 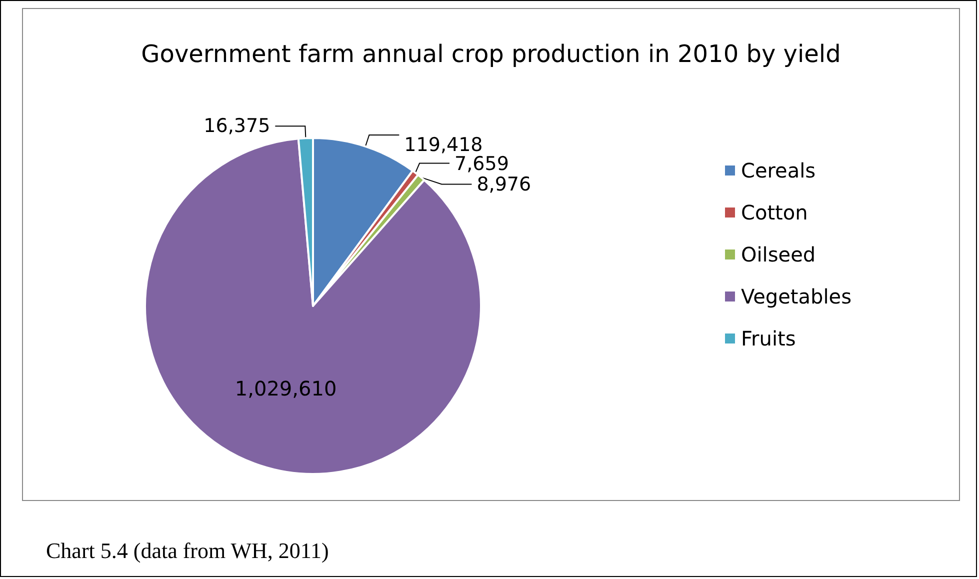 What do you see at coordinates (796, 296) in the screenshot?
I see `legend-label: Vegetables` at bounding box center [796, 296].